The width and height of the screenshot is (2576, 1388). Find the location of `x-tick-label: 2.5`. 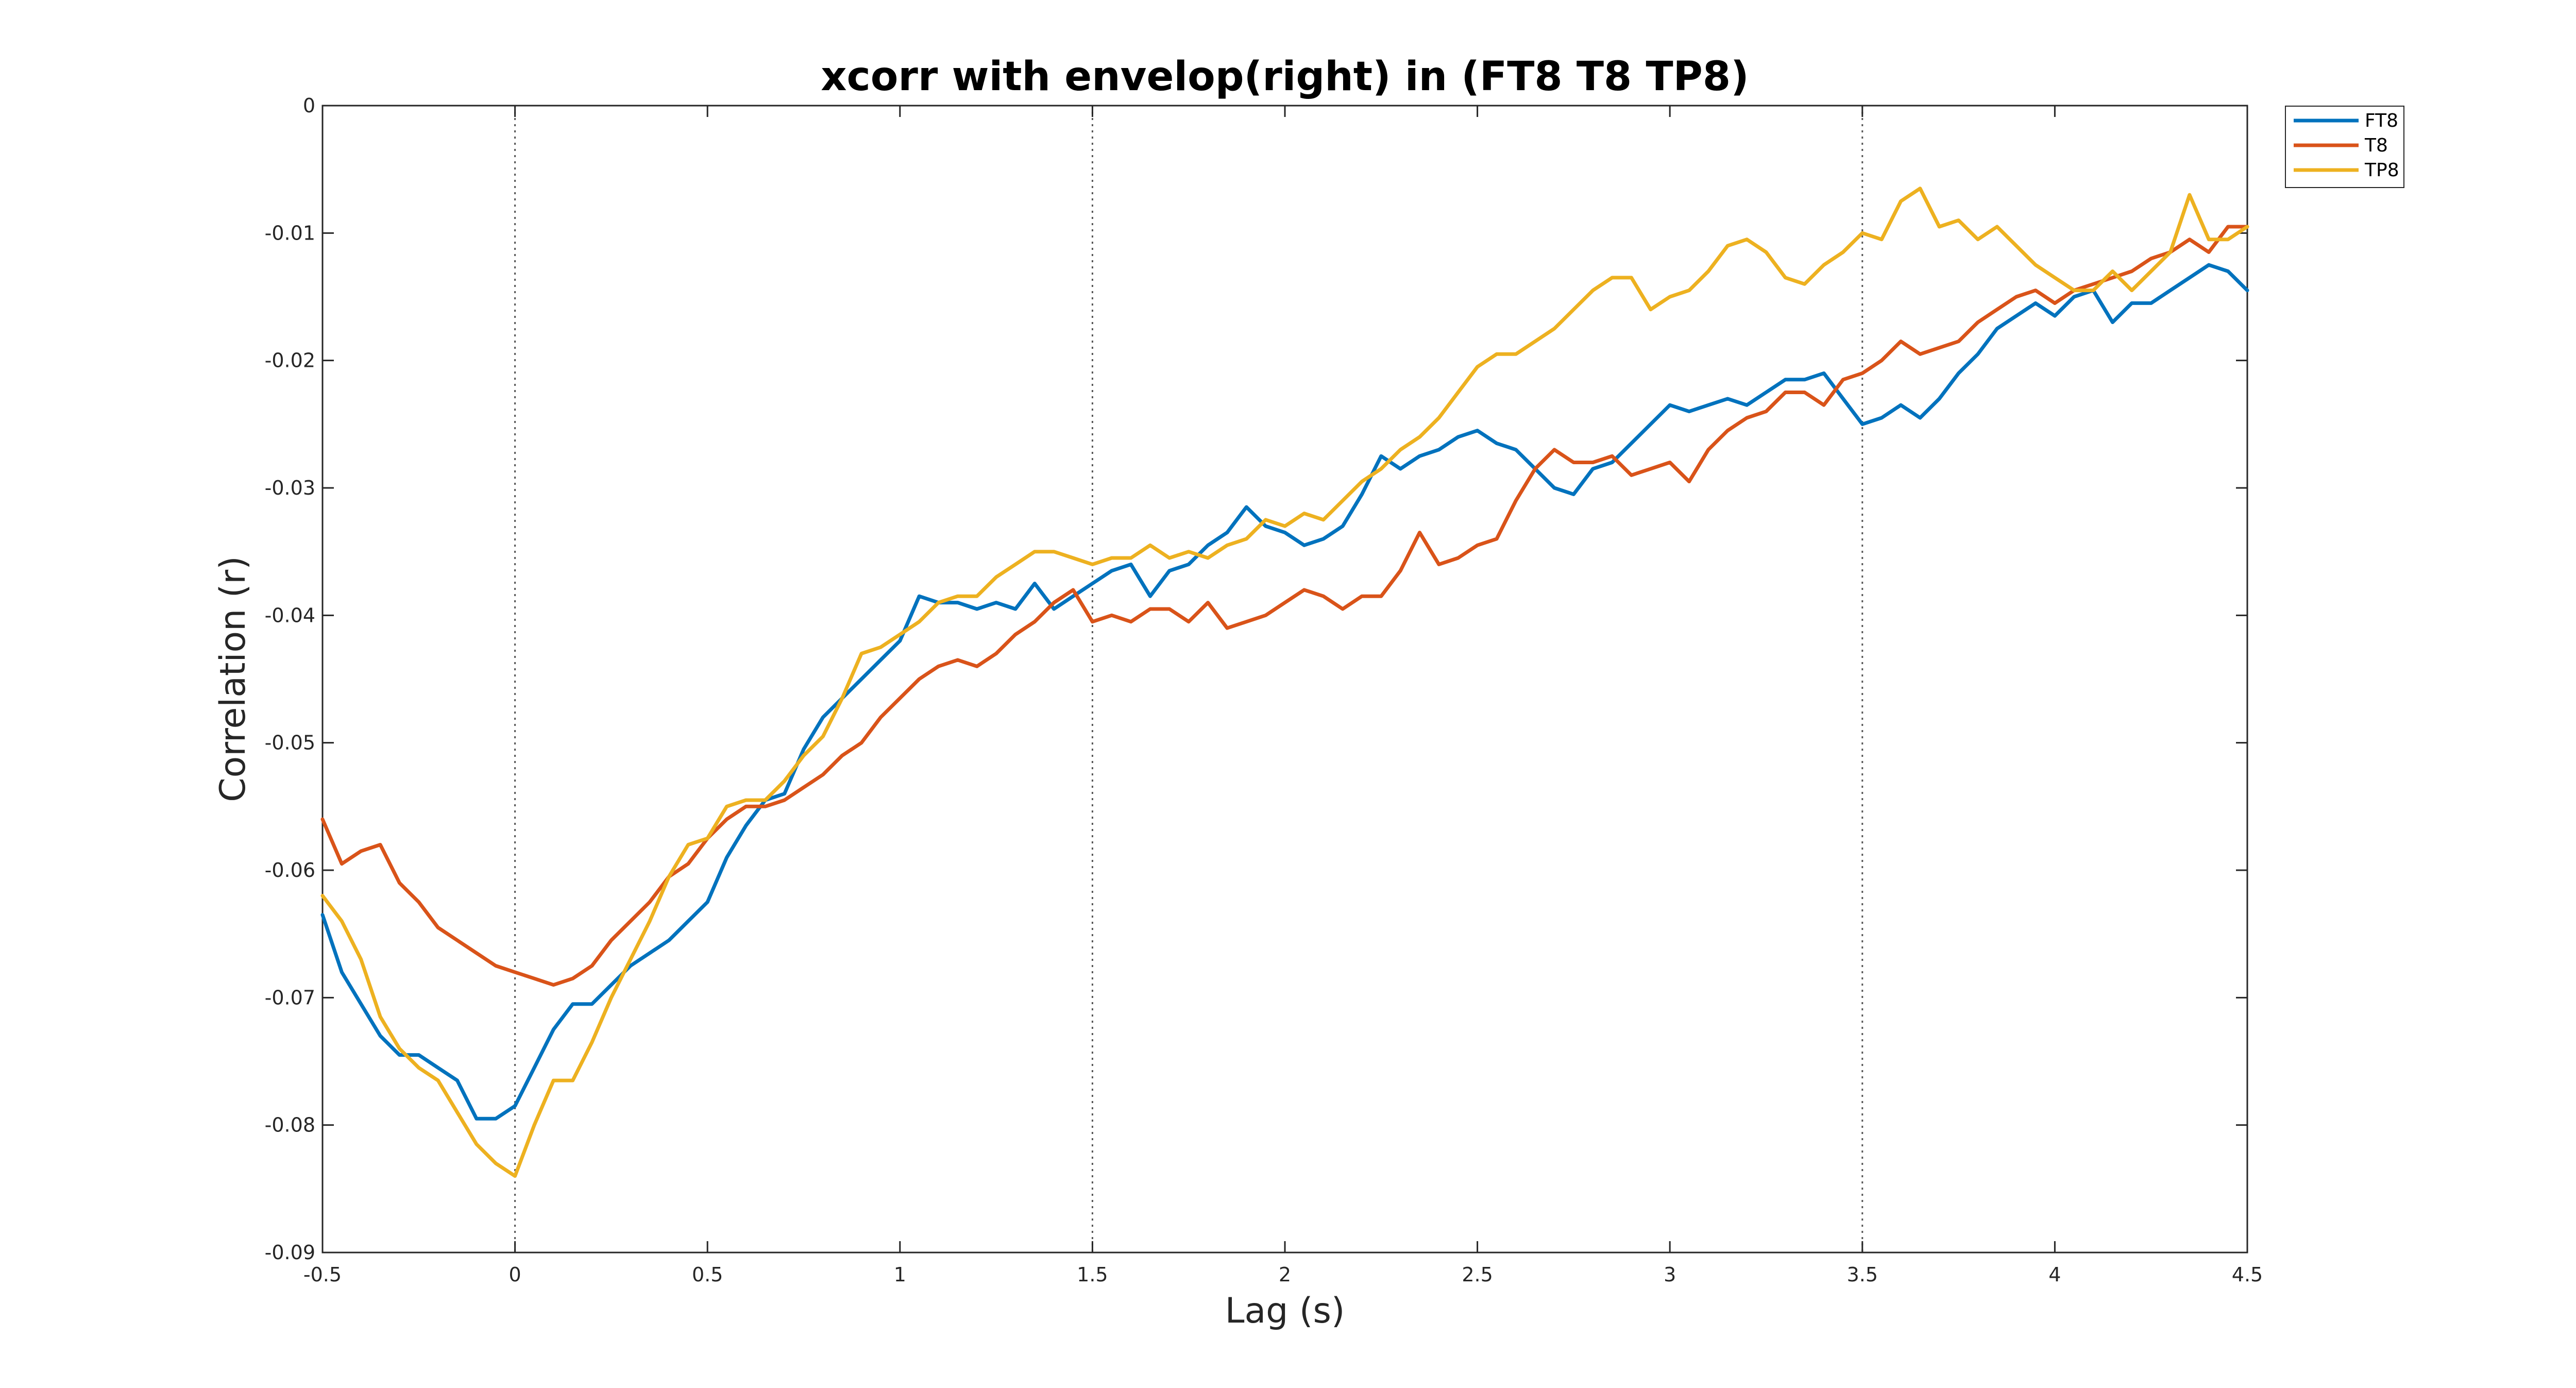

x-tick-label: 2.5 is located at coordinates (1477, 1274).